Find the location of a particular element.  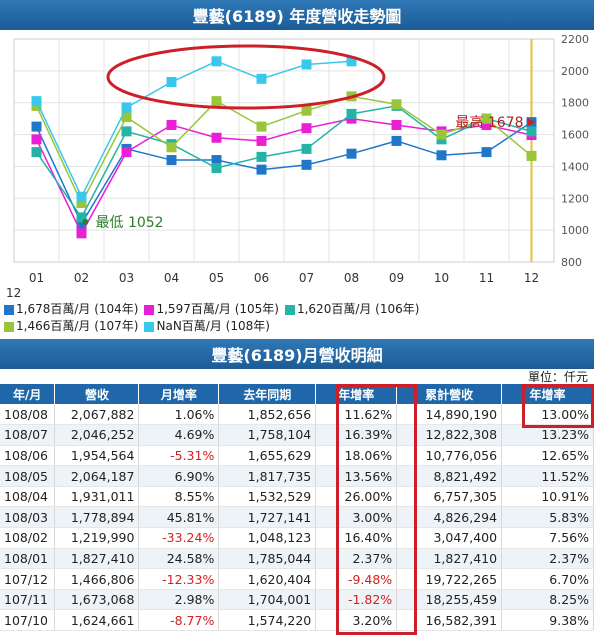

table-cell: 1,466,806 is located at coordinates (97, 579).